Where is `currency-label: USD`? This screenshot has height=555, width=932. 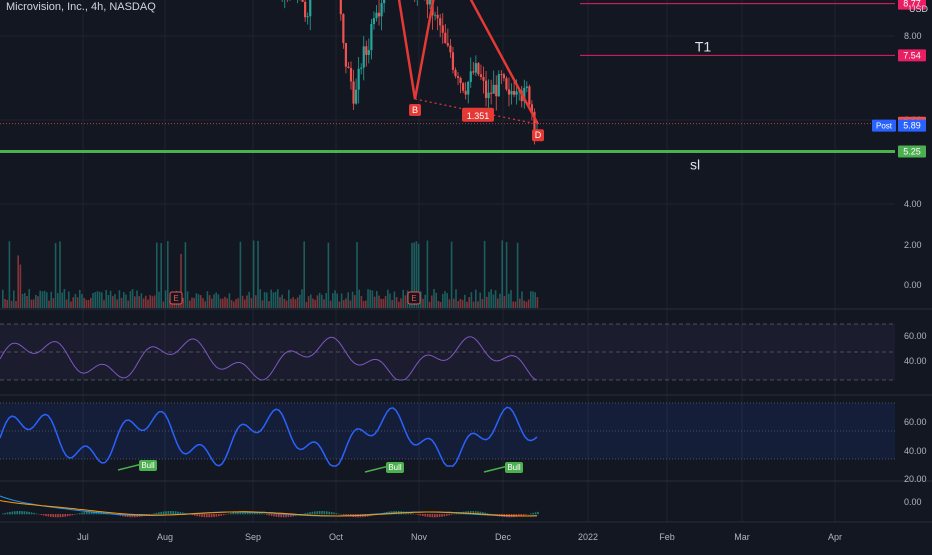 currency-label: USD is located at coordinates (918, 9).